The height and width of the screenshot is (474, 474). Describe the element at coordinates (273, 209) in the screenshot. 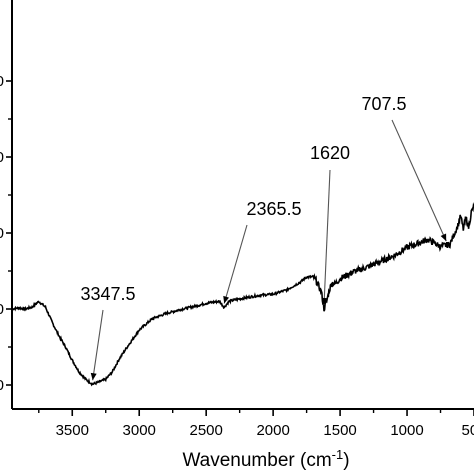

I see `peak-label: 2365.5` at that location.